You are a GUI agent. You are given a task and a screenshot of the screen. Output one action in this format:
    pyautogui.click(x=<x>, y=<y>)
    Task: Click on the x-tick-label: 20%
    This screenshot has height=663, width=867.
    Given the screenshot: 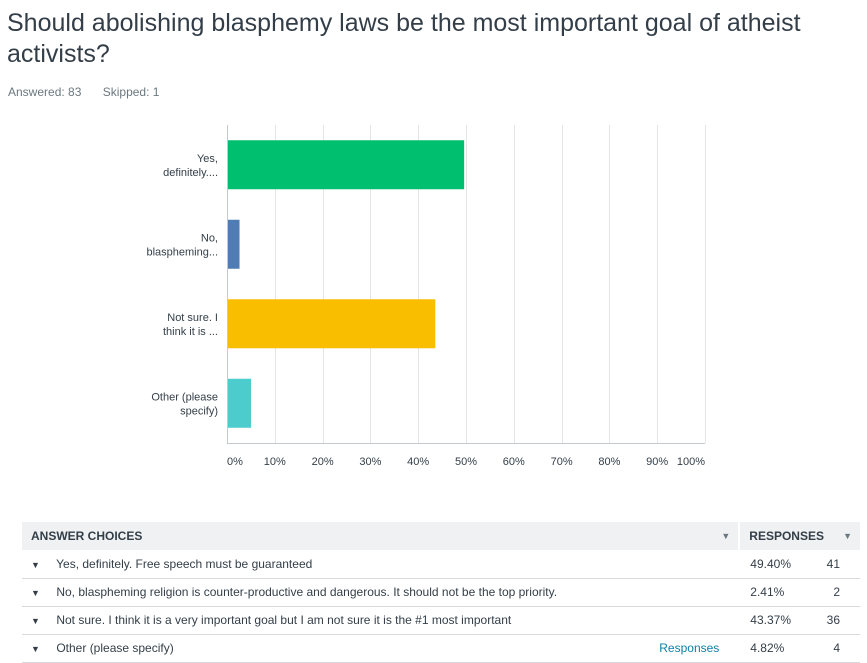 What is the action you would take?
    pyautogui.click(x=323, y=462)
    